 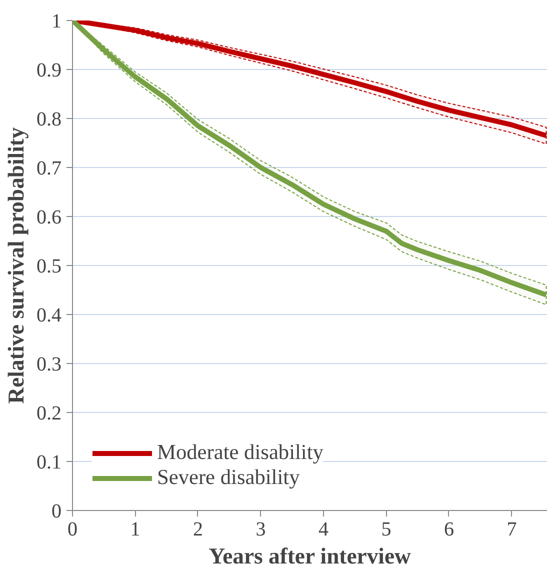 I want to click on y-tick-label: 0.8, so click(x=49, y=119).